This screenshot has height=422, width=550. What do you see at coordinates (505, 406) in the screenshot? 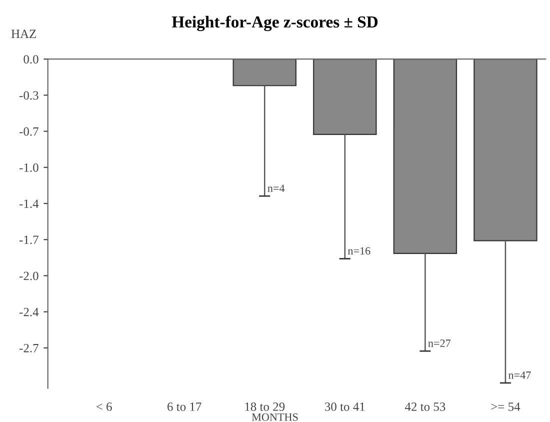
I see `x-tick-label: >= 54` at bounding box center [505, 406].